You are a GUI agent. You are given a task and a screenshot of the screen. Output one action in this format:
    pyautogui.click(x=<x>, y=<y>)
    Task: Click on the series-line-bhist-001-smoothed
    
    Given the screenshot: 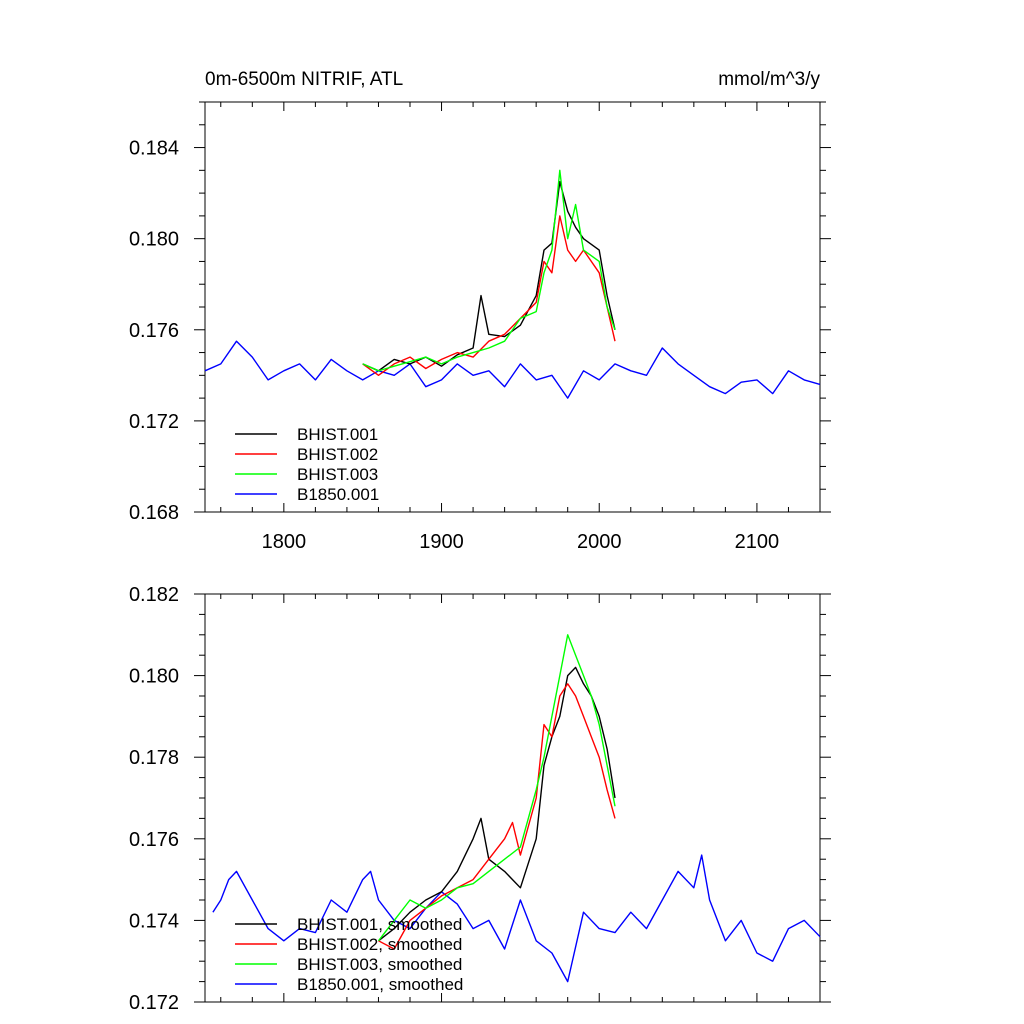 What is the action you would take?
    pyautogui.click(x=497, y=804)
    